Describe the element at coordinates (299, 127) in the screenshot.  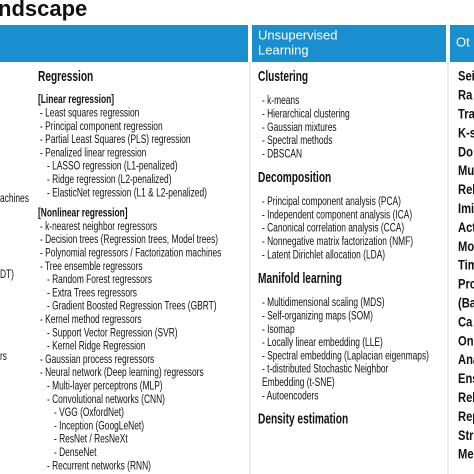
I see `list-item: - Gaussian mixtures` at that location.